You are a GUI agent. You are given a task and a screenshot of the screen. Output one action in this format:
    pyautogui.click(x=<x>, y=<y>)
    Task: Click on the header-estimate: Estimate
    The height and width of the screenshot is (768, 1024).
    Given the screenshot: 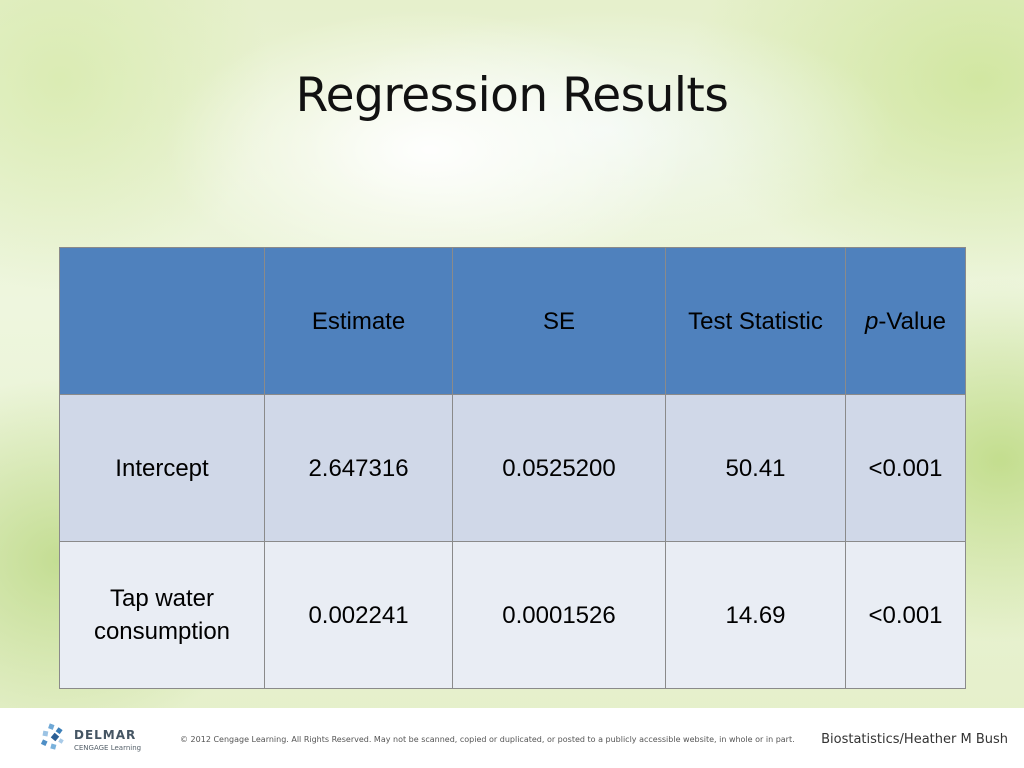 What is the action you would take?
    pyautogui.click(x=358, y=321)
    